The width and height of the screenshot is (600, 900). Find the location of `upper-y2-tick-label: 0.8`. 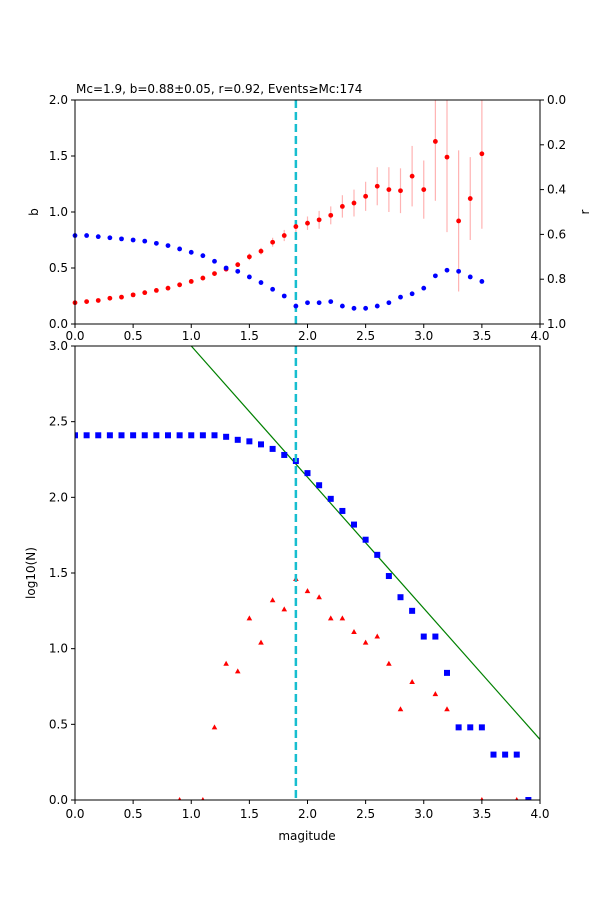

upper-y2-tick-label: 0.8 is located at coordinates (556, 279).